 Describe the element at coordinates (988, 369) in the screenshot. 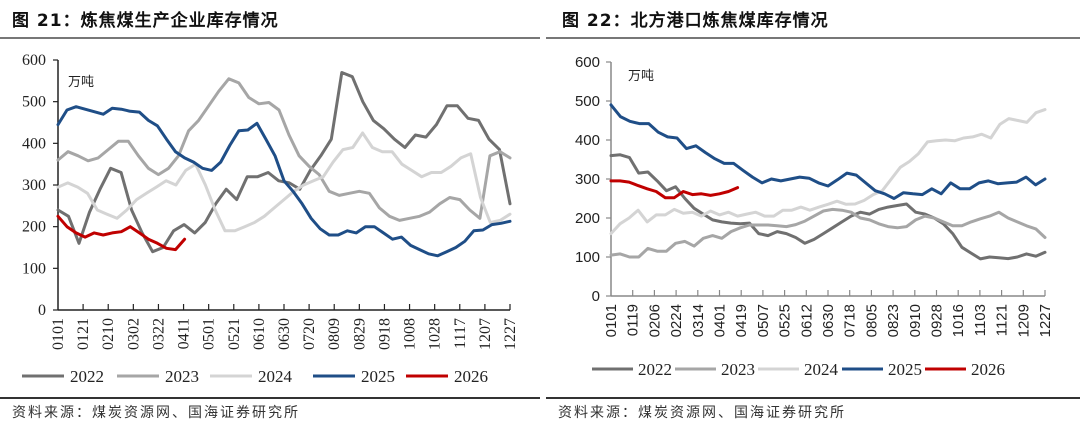

I see `right-legend-label: 2026` at that location.